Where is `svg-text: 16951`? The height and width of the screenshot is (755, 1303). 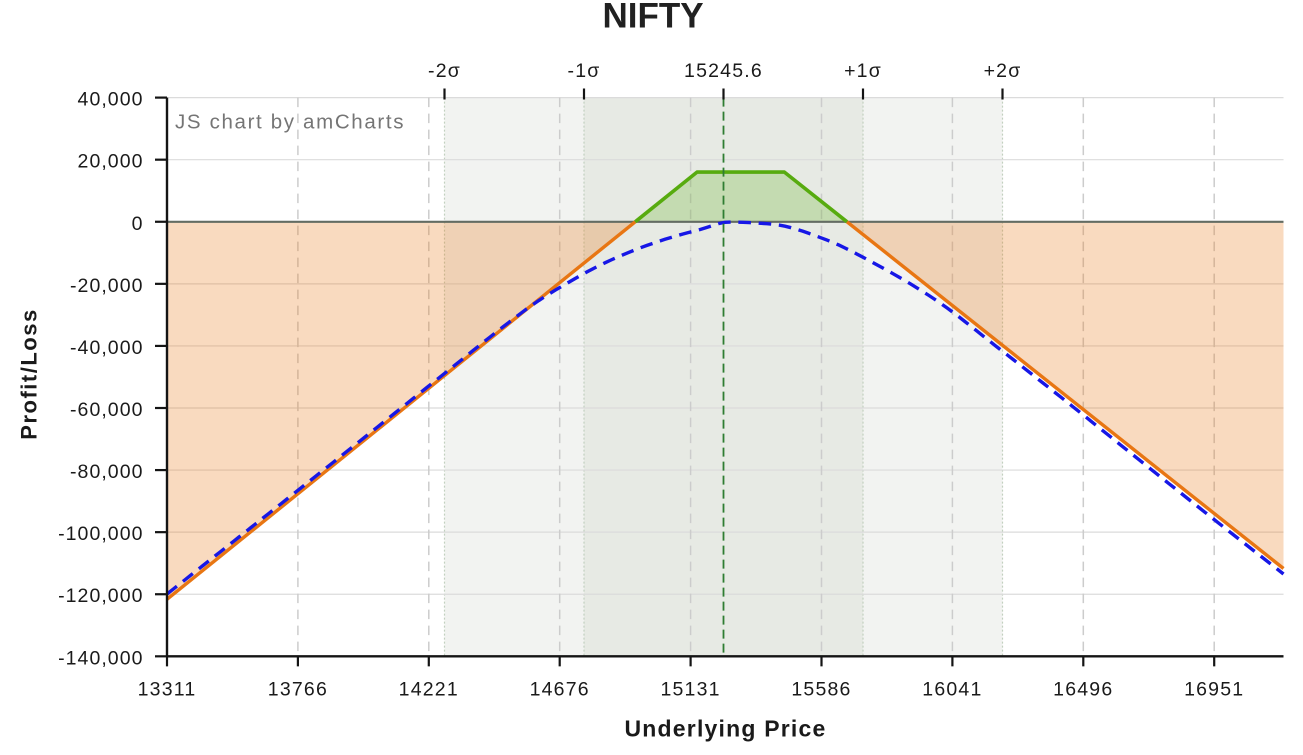 svg-text: 16951 is located at coordinates (1214, 690).